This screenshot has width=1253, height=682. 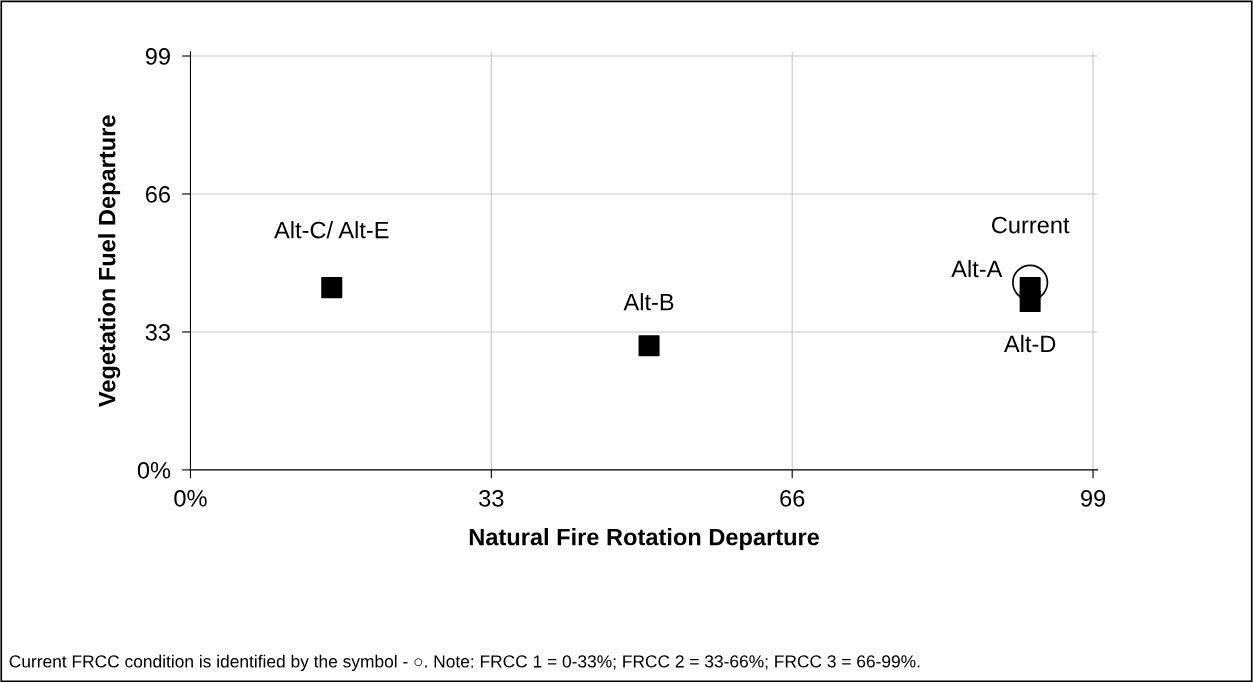 What do you see at coordinates (464, 662) in the screenshot?
I see `text: Current FRCC condition is identified by the symbol - ○. Note: FRCC 1 = 0-33%; FRCC 2 = 33-66%; FRCC 3 = 66-99%.` at bounding box center [464, 662].